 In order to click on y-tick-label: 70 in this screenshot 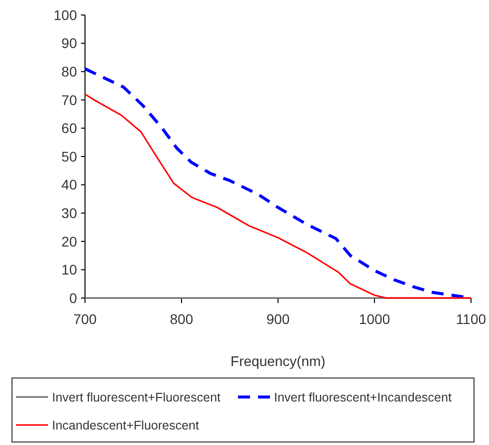, I will do `click(69, 100)`.